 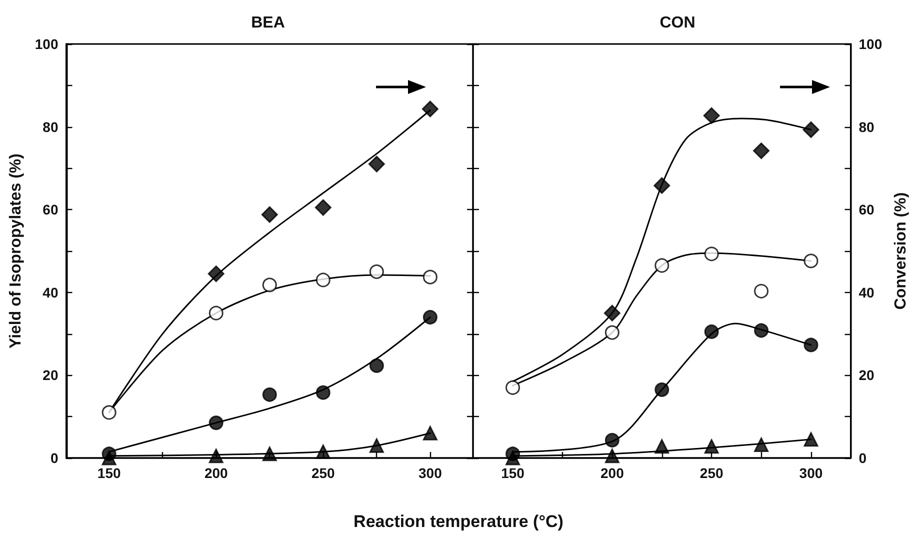 I want to click on y2-tick-label: 100, so click(x=870, y=44).